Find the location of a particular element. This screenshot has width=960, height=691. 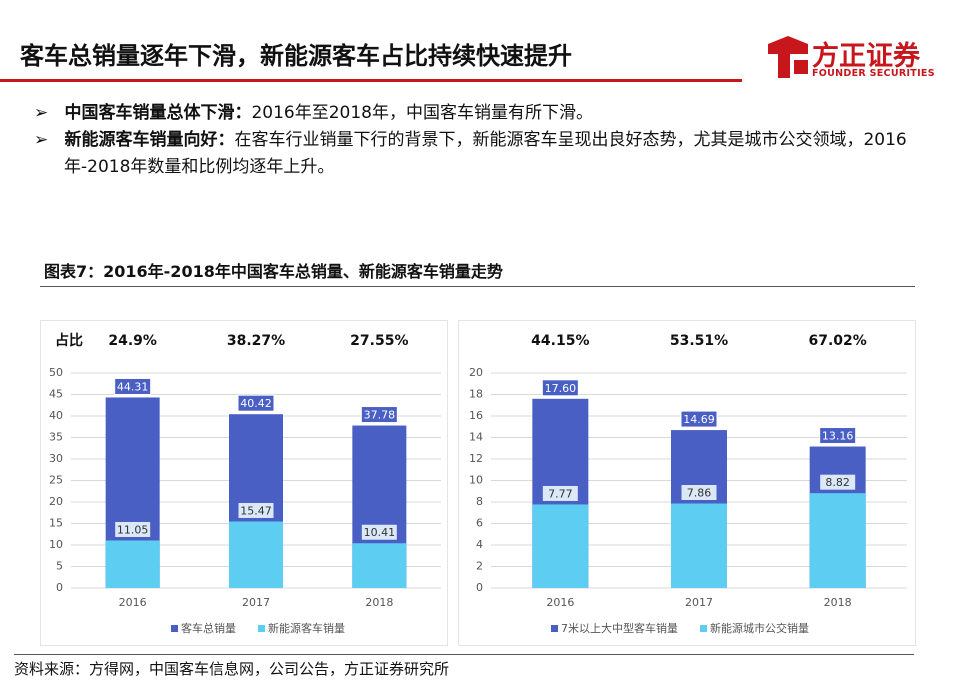

data-label: 13.16 is located at coordinates (838, 436).